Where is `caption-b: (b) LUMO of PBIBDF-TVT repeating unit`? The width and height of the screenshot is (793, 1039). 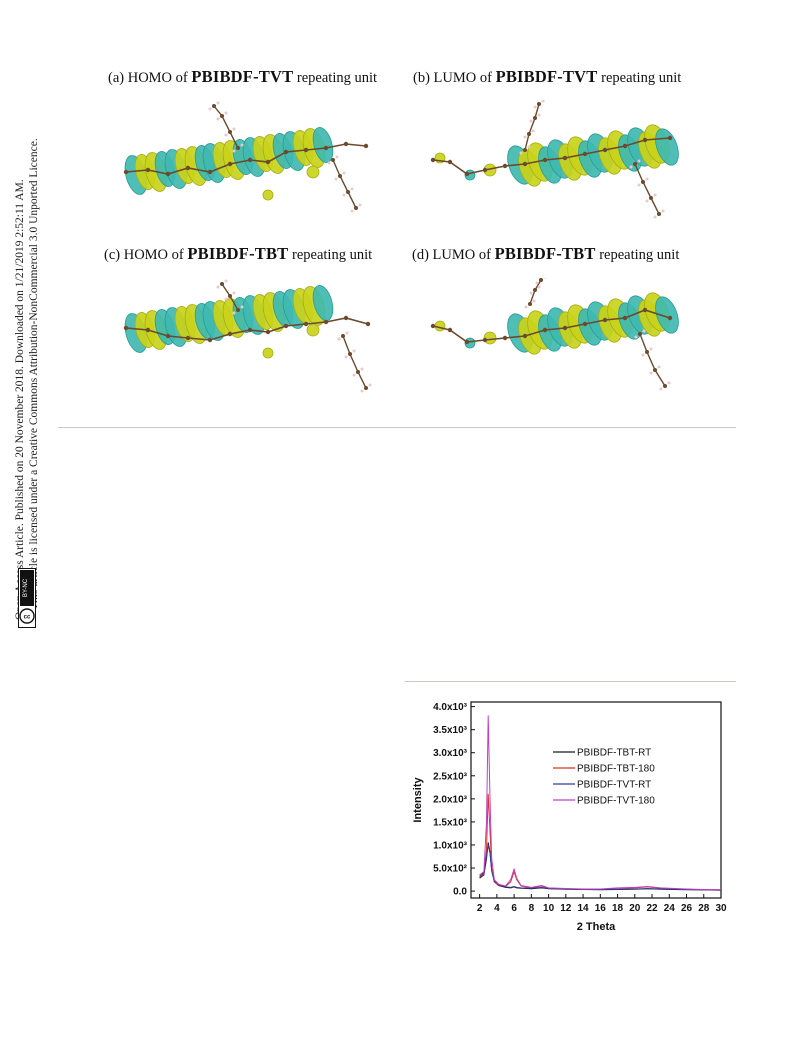 caption-b: (b) LUMO of PBIBDF-TVT repeating unit is located at coordinates (547, 77).